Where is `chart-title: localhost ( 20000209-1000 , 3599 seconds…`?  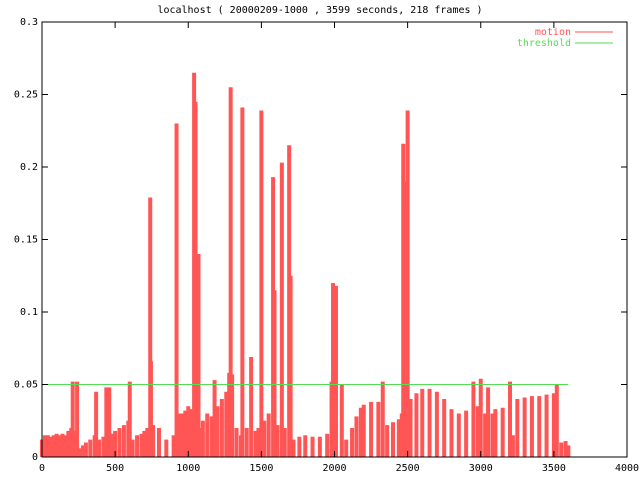 chart-title: localhost ( 20000209-1000 , 3599 seconds… is located at coordinates (319, 10).